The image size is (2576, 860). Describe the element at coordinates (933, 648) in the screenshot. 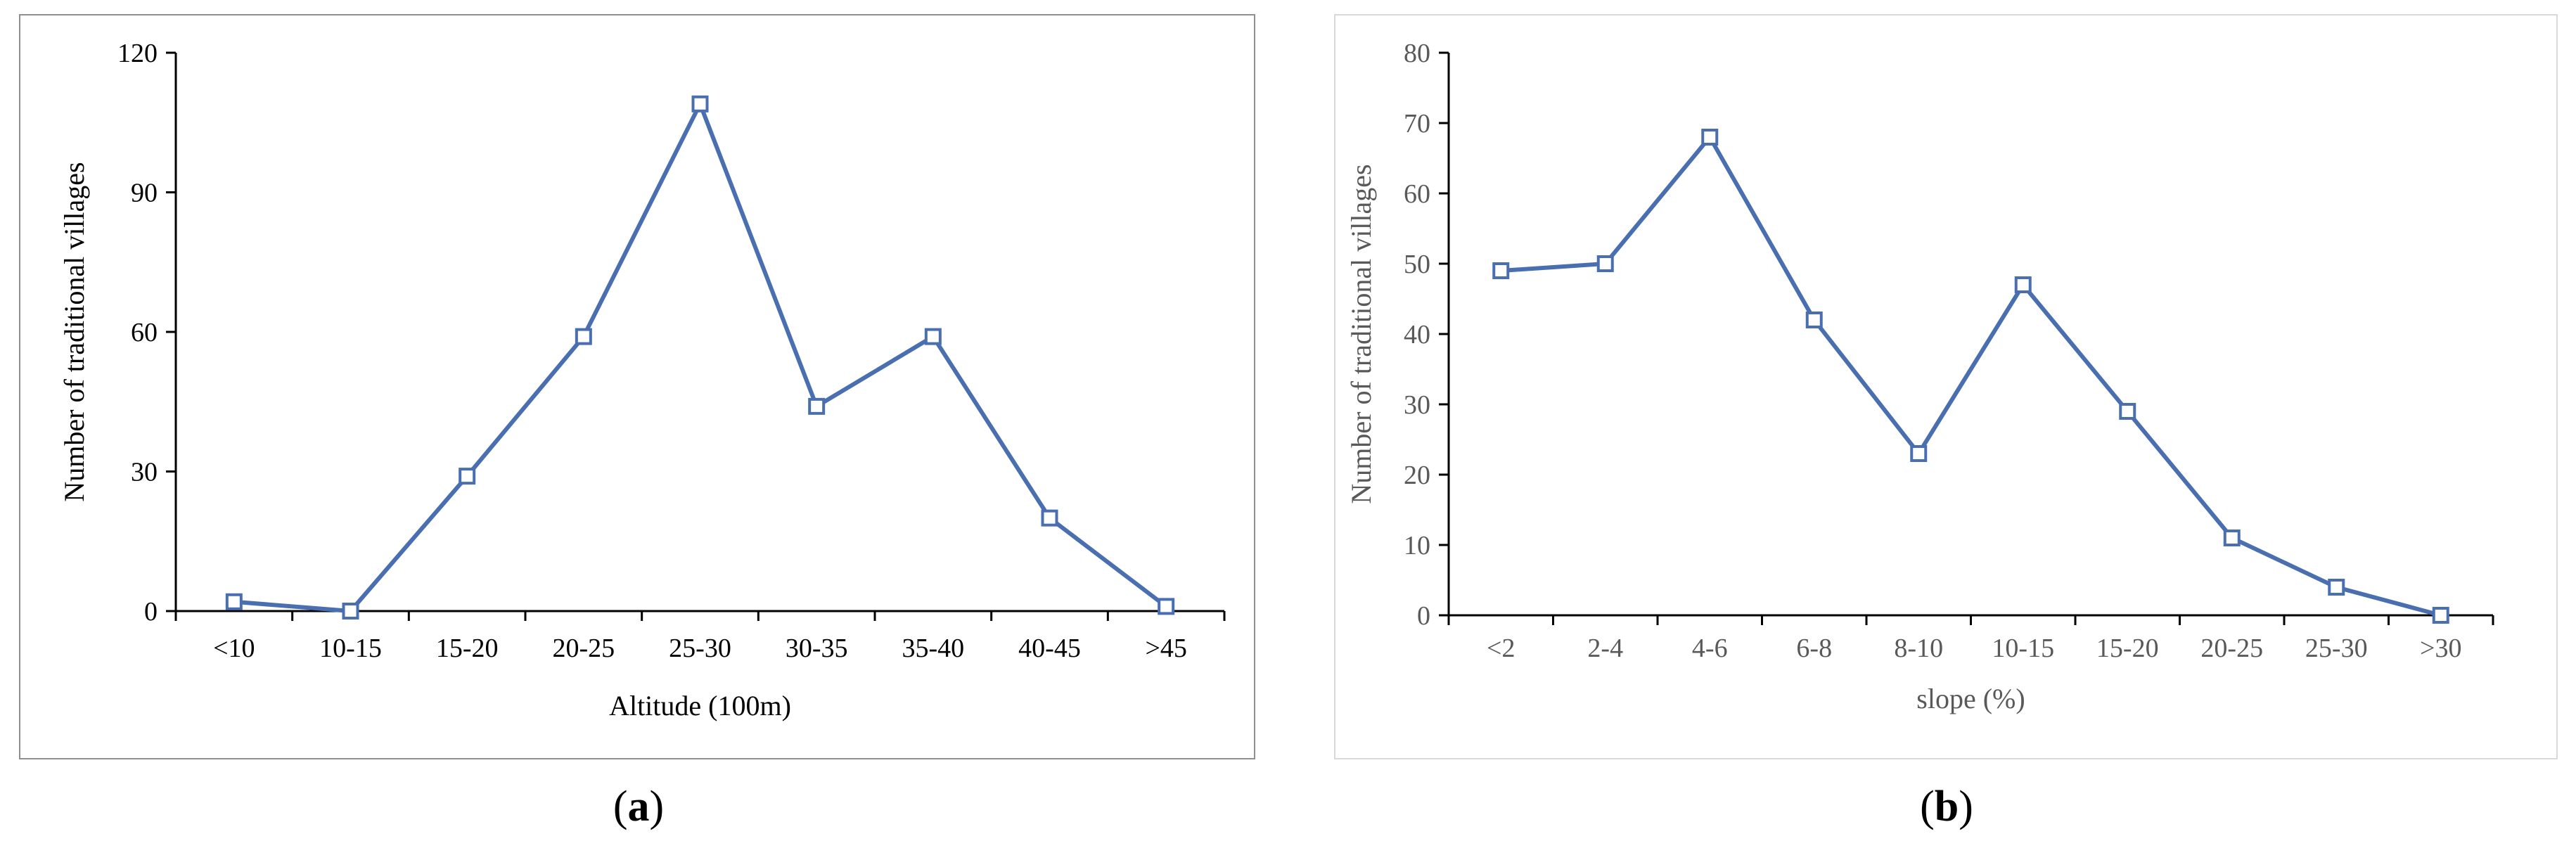

I see `x-tick-label: 35-40` at that location.